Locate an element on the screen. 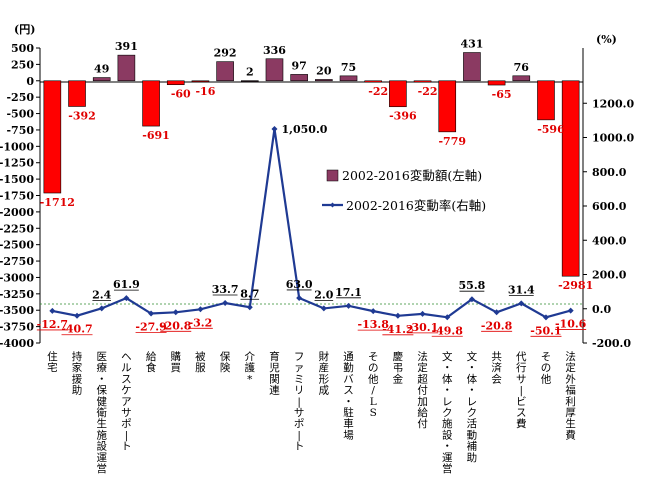 This screenshot has width=664, height=480. right-tick-label: 200.0 is located at coordinates (609, 275).